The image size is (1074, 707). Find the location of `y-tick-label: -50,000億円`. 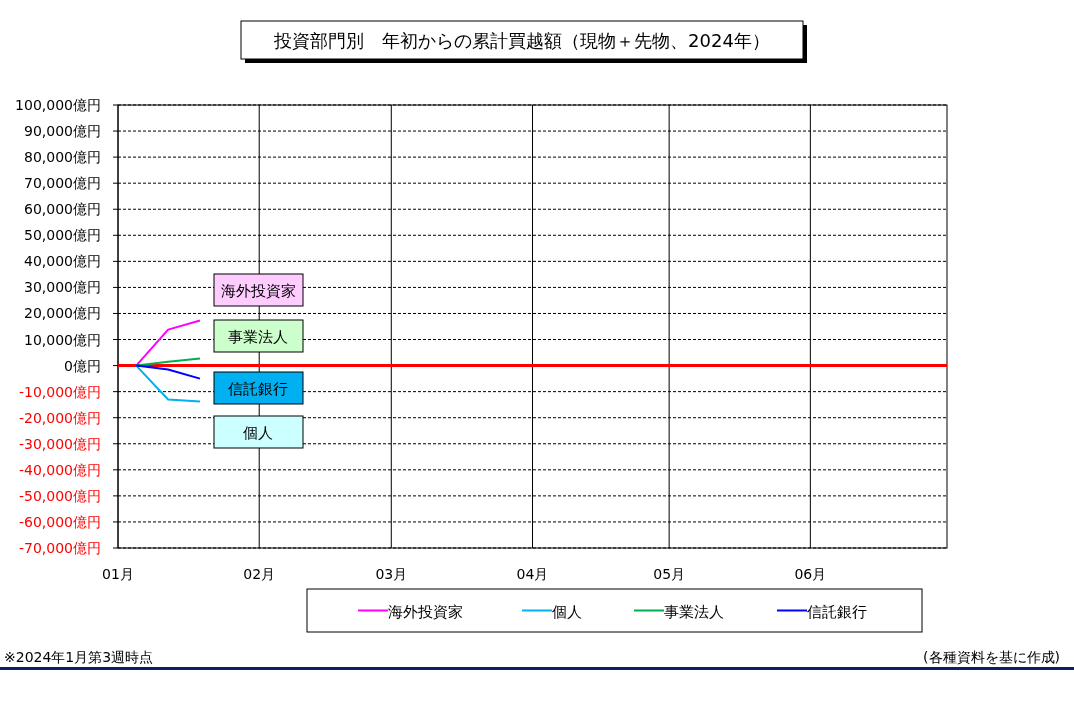

y-tick-label: -50,000億円 is located at coordinates (59, 495).